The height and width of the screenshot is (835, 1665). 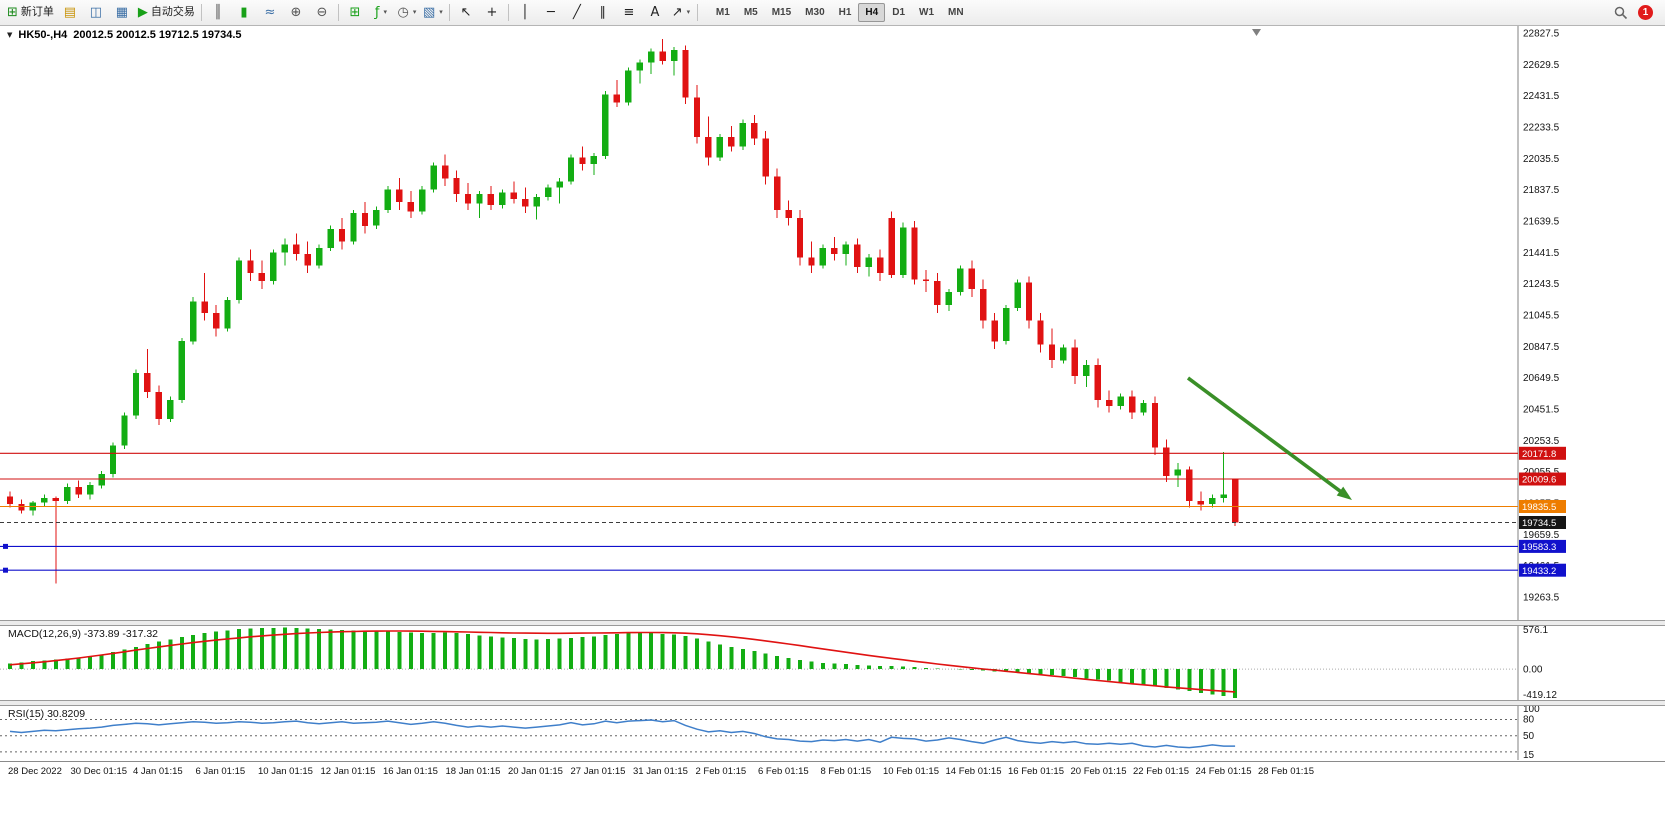 What do you see at coordinates (96, 13) in the screenshot?
I see `data-window-button: ◫` at bounding box center [96, 13].